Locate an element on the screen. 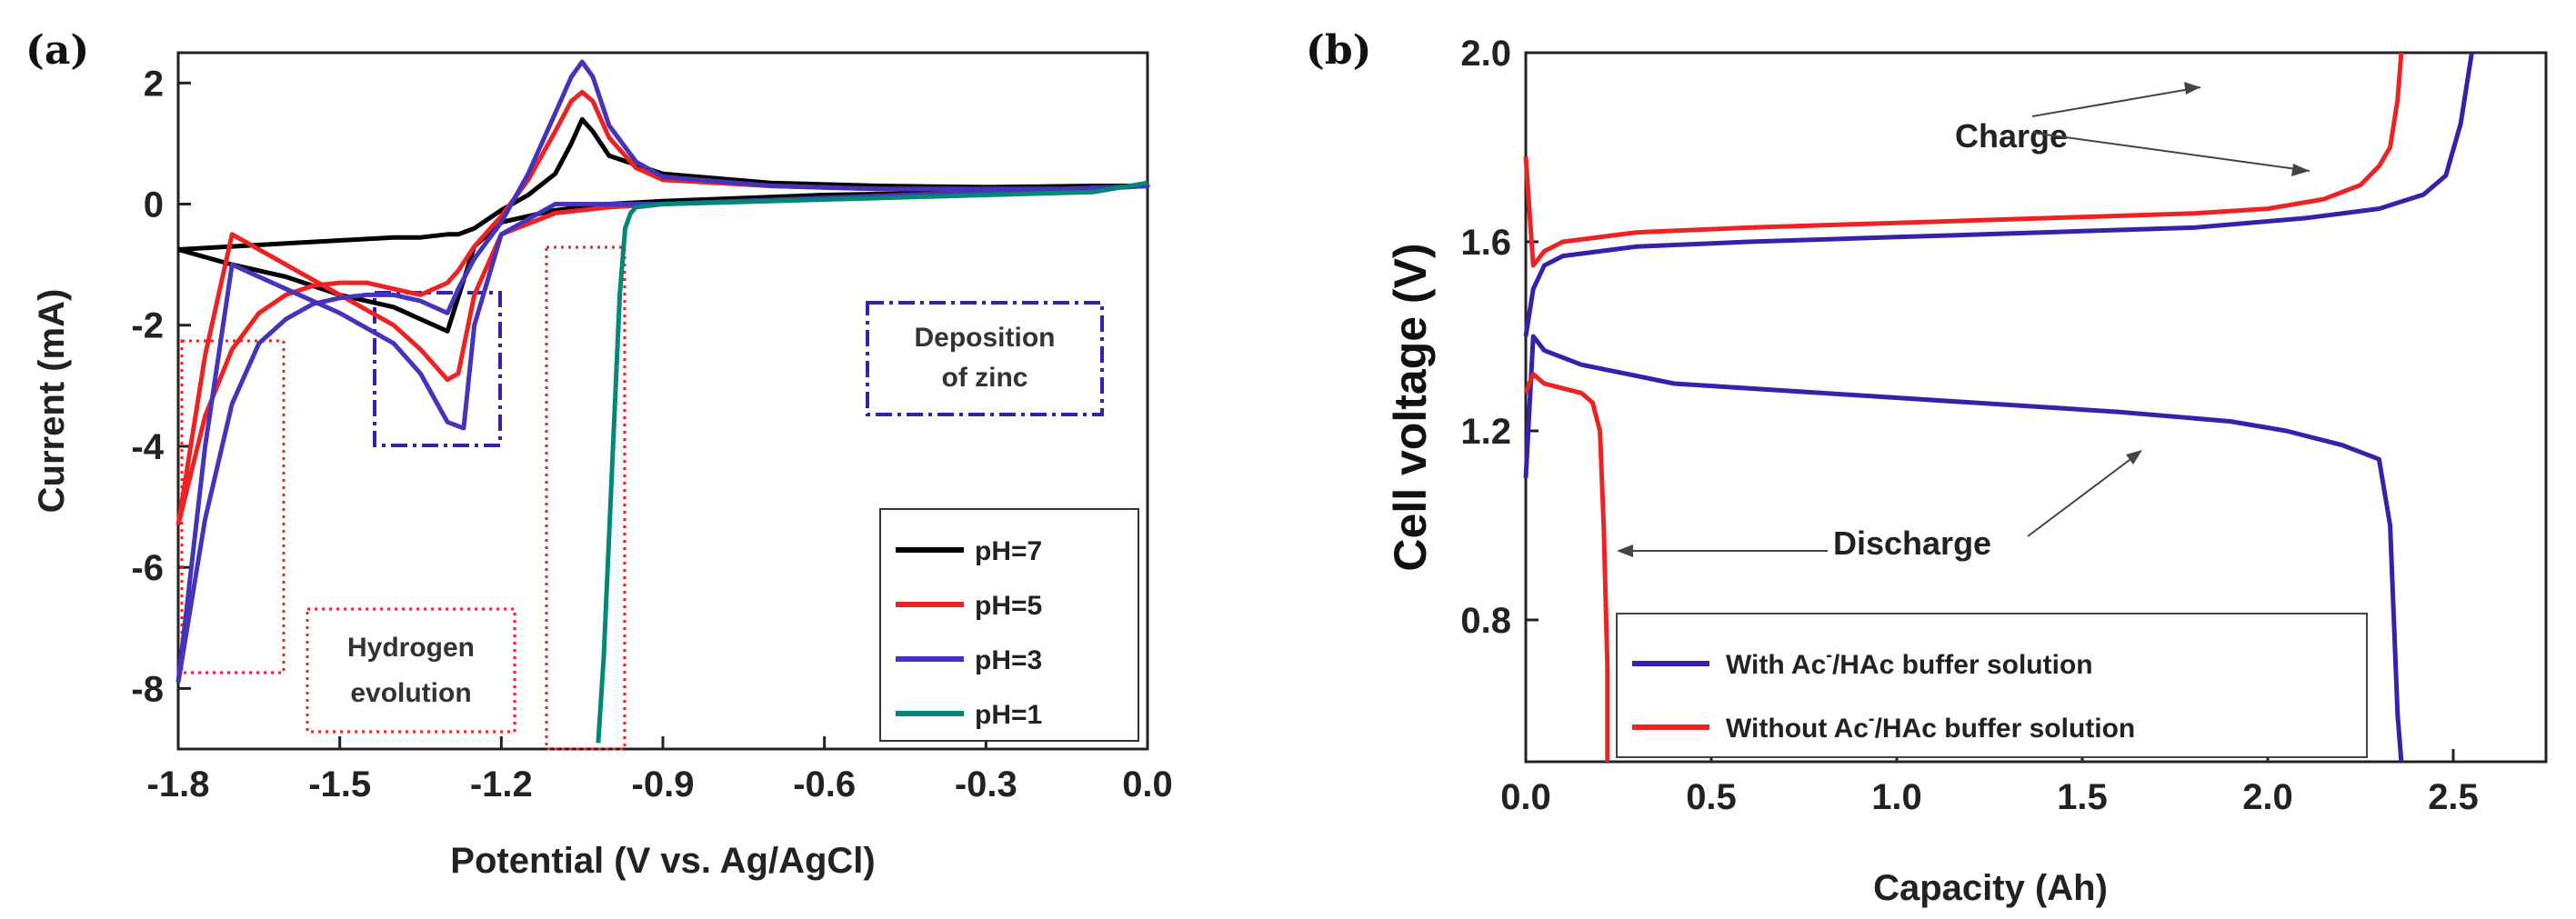 Image resolution: width=2576 pixels, height=919 pixels. hydrogen-label-box is located at coordinates (411, 670).